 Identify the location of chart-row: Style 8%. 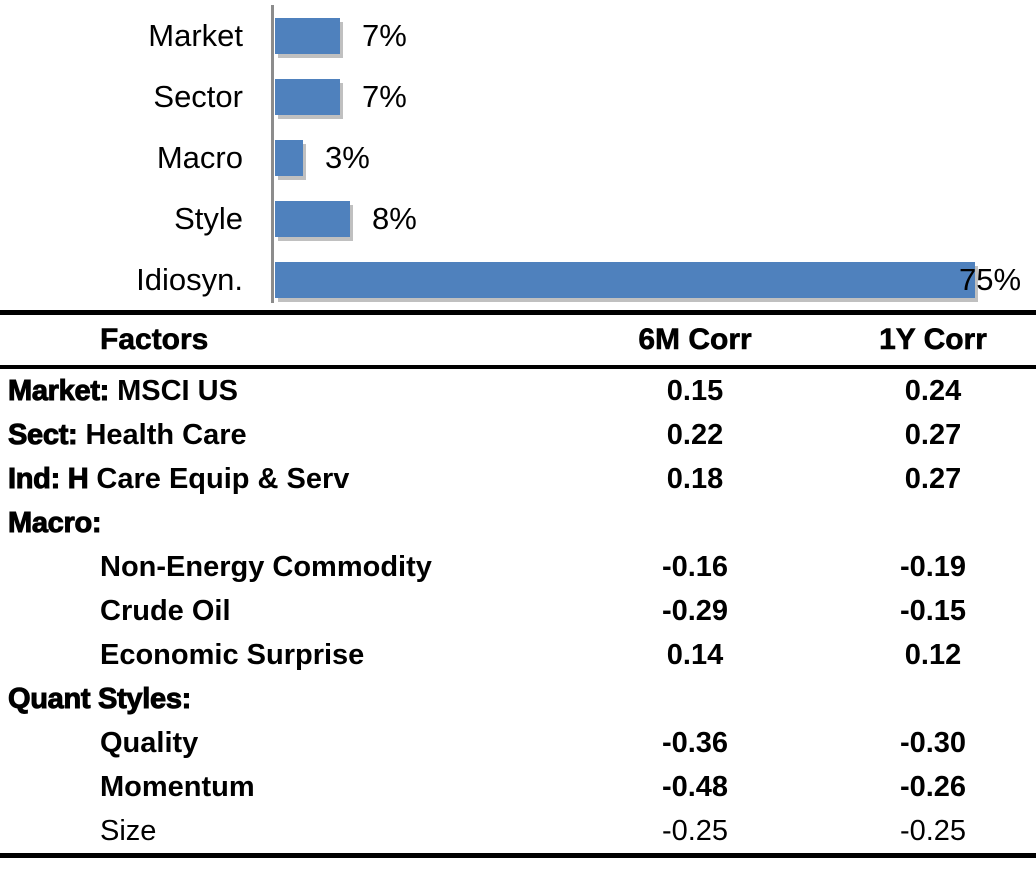
(518, 218).